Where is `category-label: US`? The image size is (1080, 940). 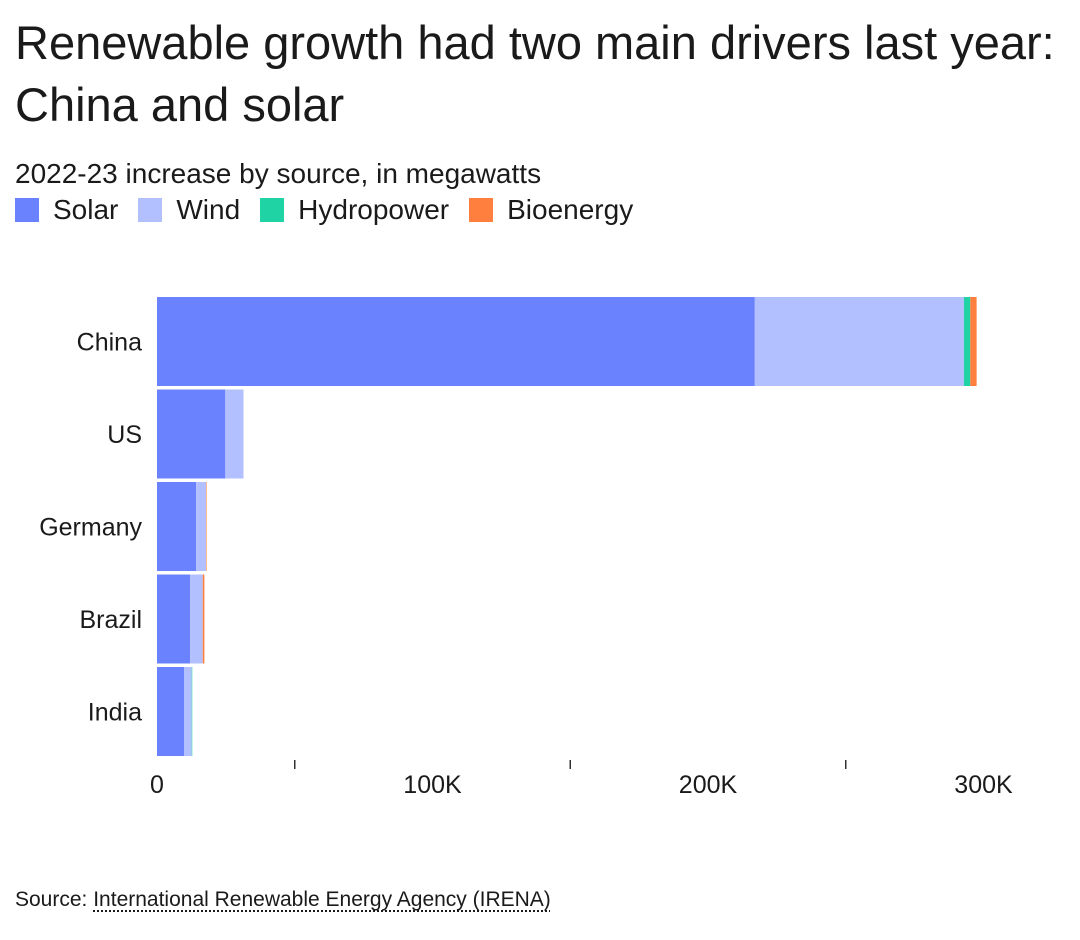
category-label: US is located at coordinates (124, 435).